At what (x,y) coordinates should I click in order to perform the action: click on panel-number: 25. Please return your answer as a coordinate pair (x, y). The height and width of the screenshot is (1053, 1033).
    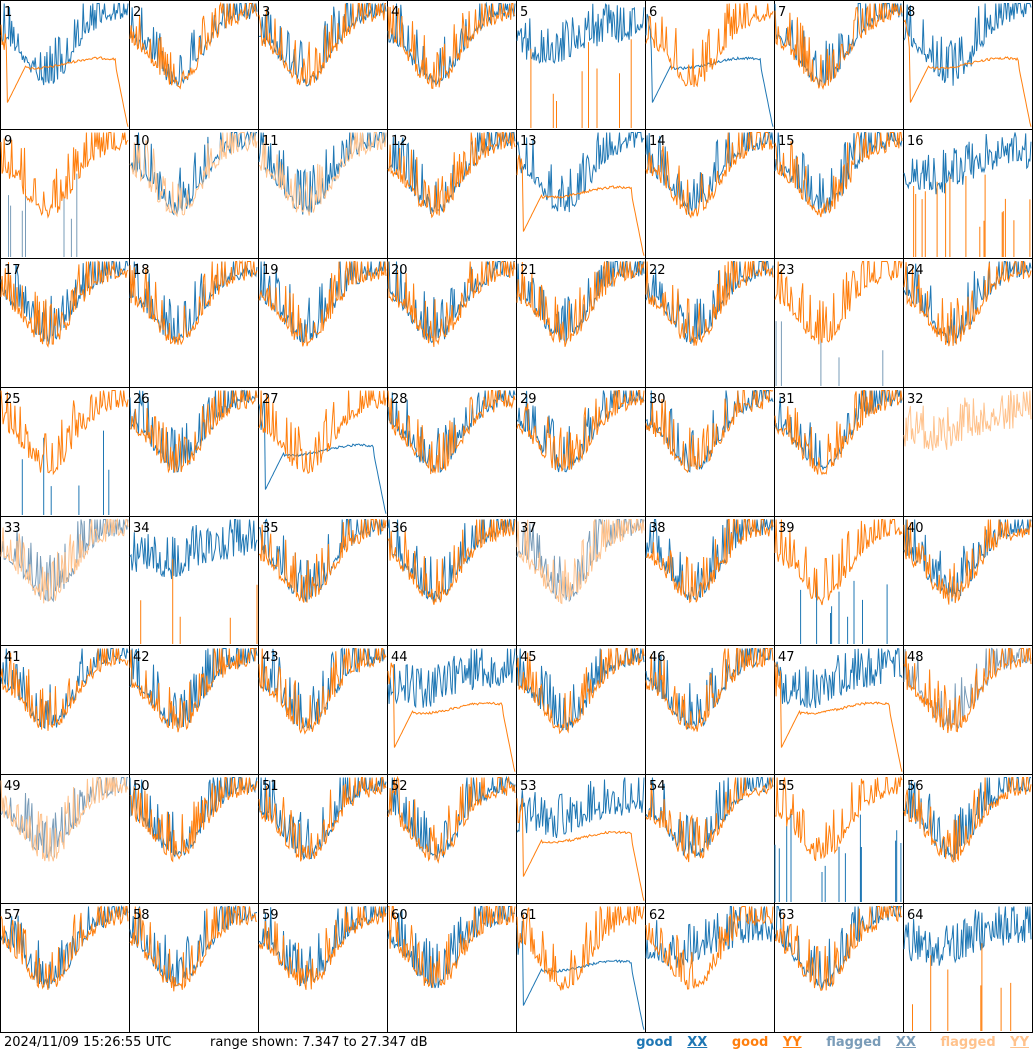
    Looking at the image, I should click on (12, 399).